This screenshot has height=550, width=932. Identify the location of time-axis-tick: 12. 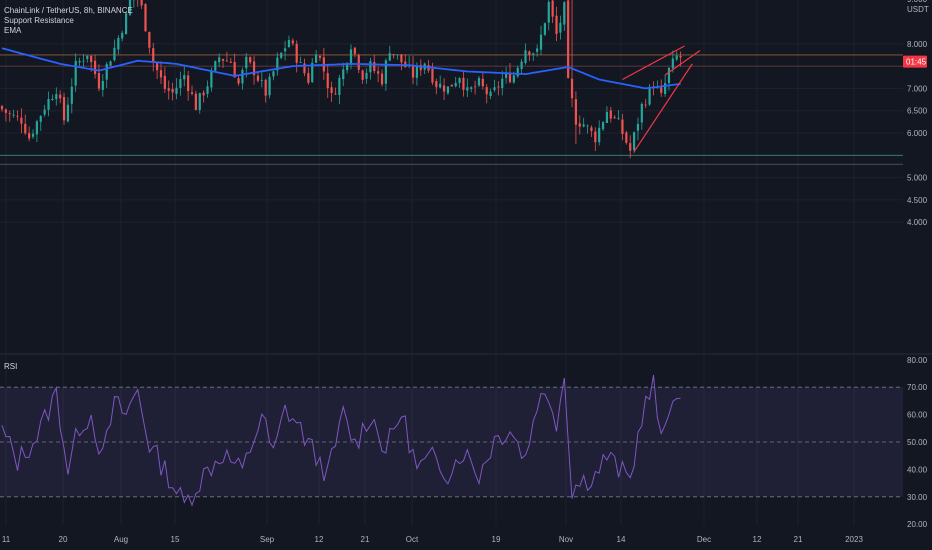
(319, 539).